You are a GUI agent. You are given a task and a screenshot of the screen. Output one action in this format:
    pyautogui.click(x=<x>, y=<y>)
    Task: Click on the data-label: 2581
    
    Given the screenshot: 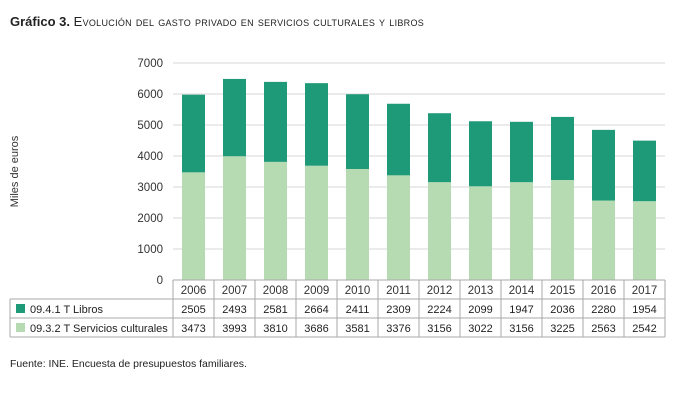 What is the action you would take?
    pyautogui.click(x=275, y=310)
    